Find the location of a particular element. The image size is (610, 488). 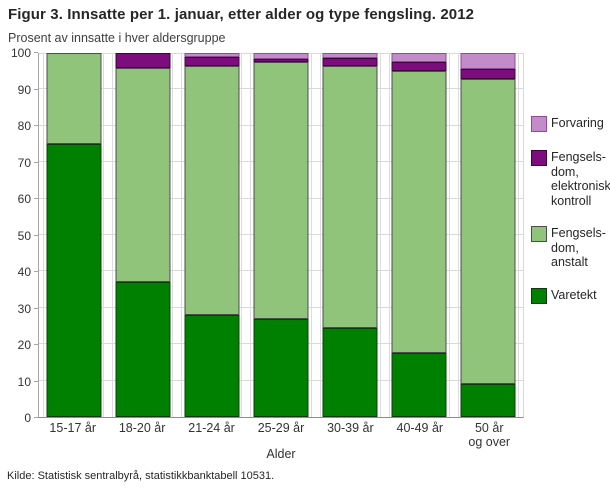

y-tick-label: 60 is located at coordinates (24, 199).